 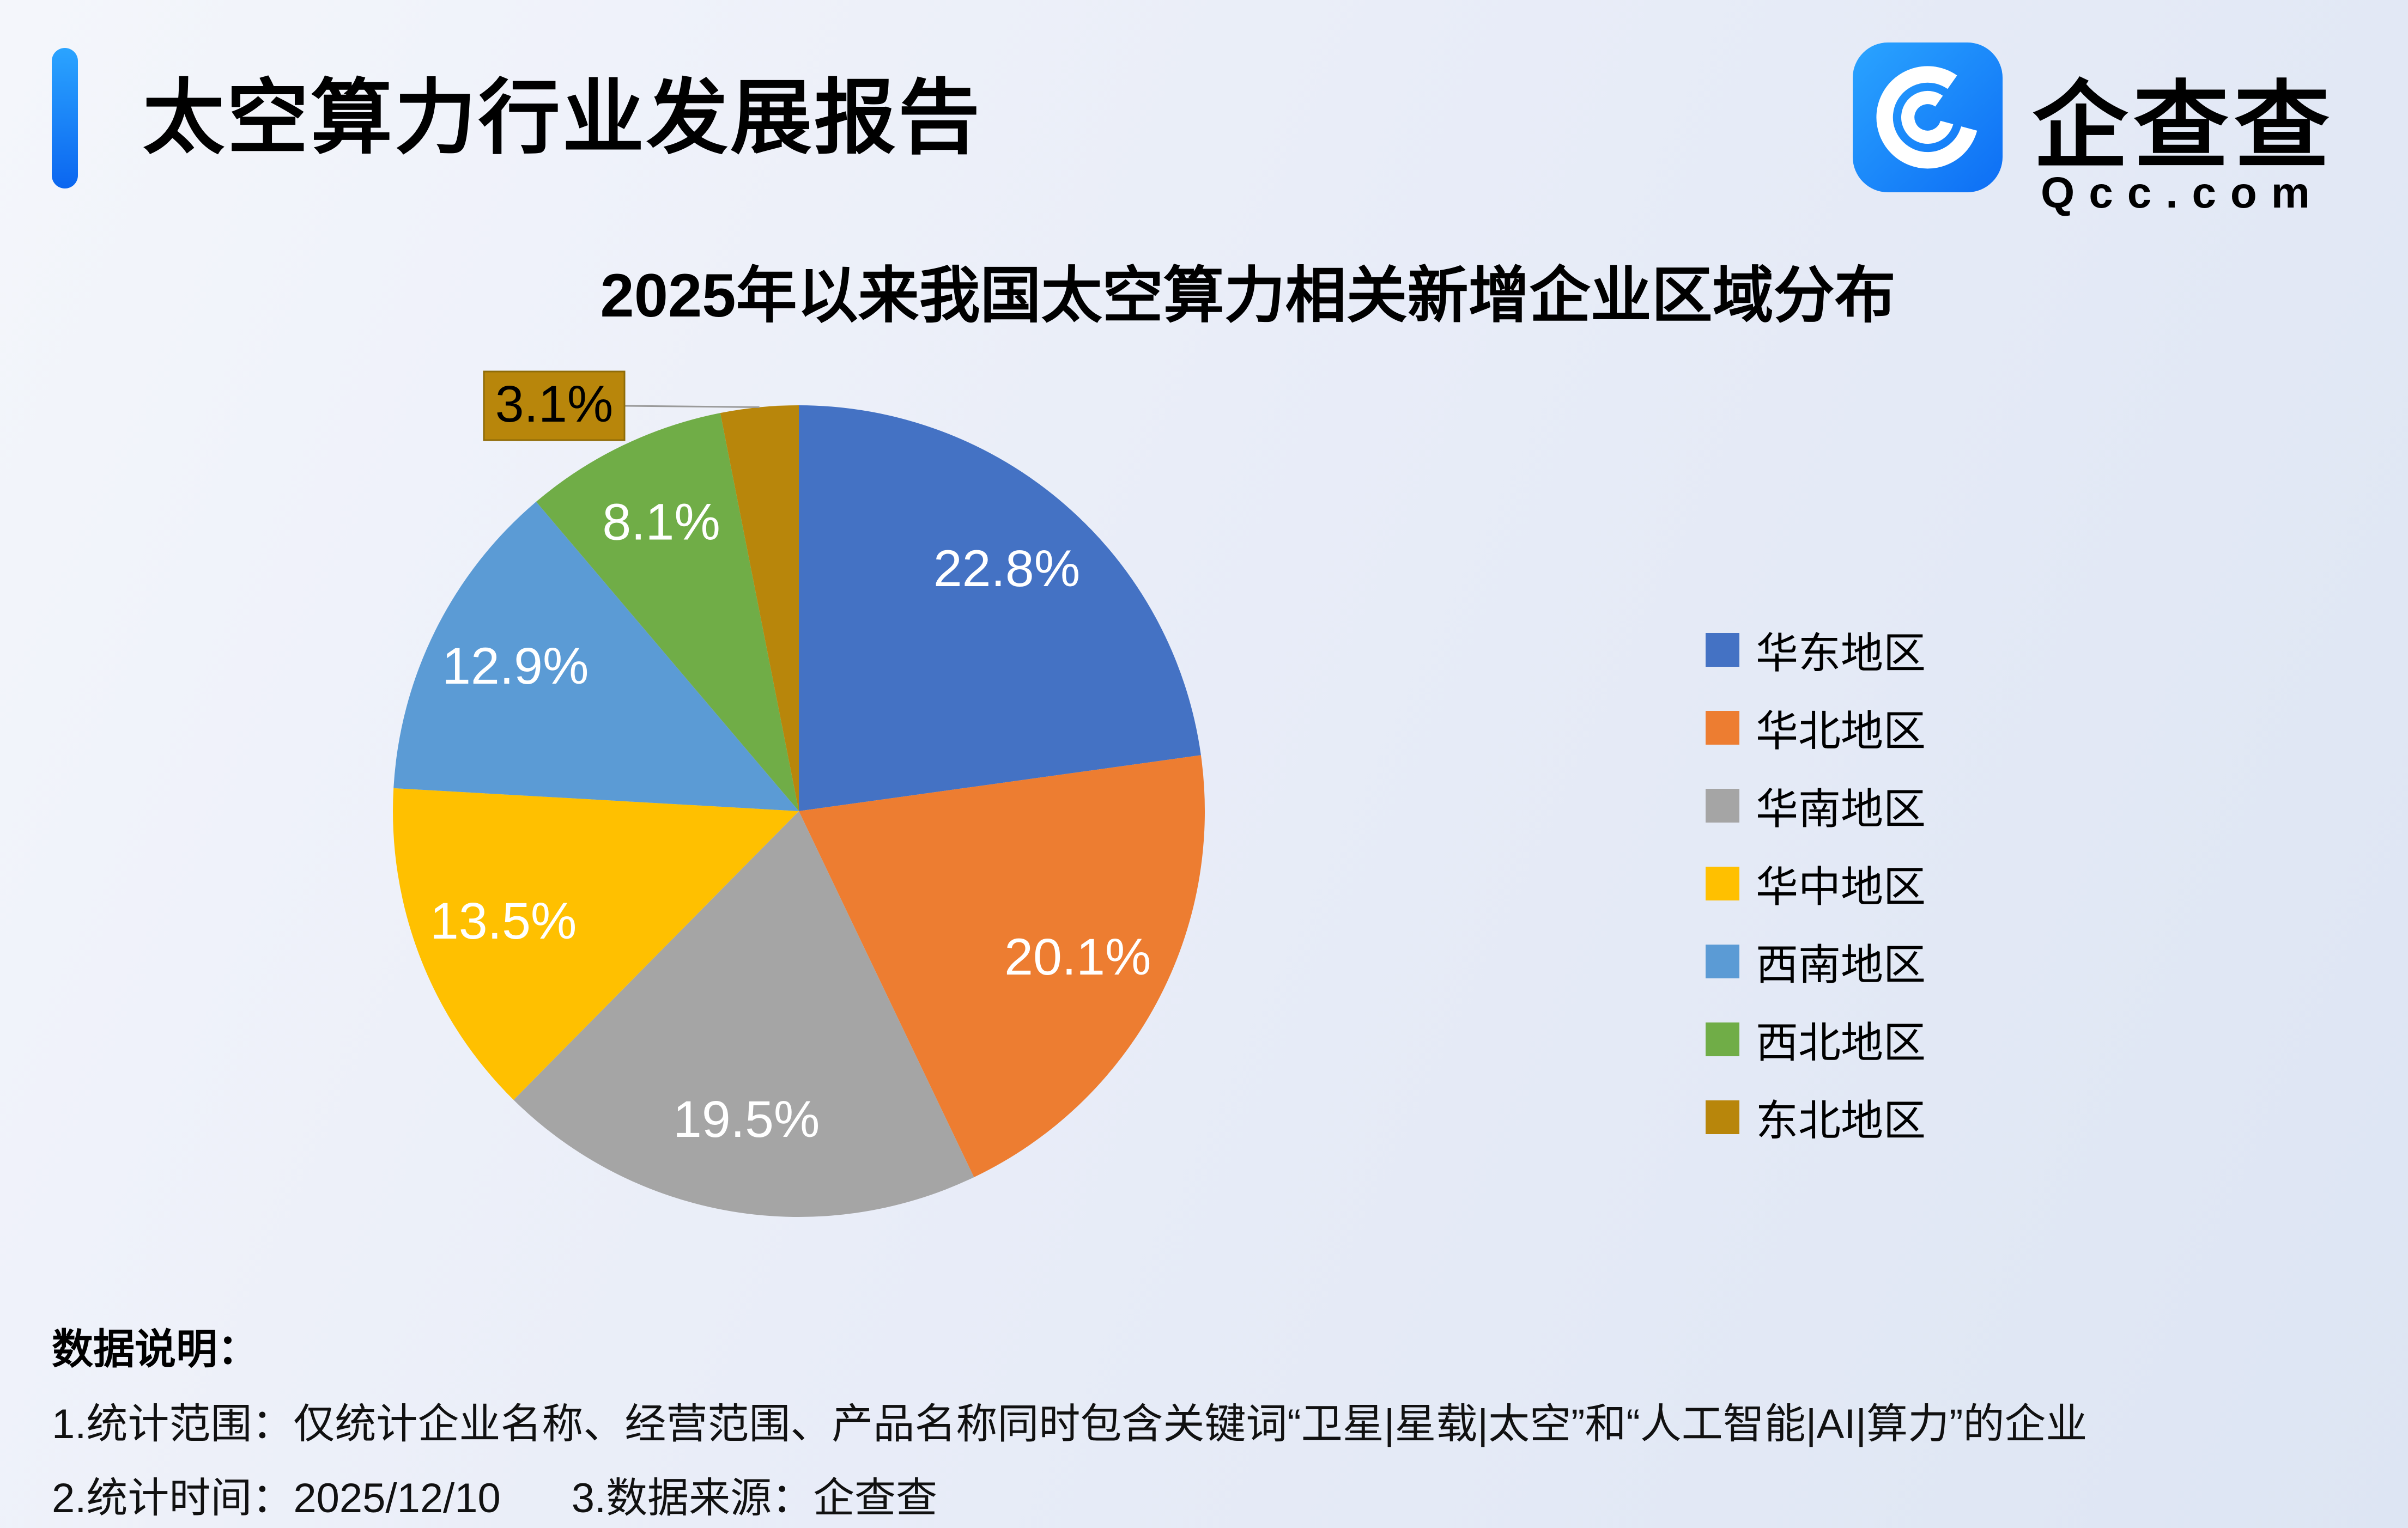 I want to click on pie-slice-华北地区, so click(x=1002, y=967).